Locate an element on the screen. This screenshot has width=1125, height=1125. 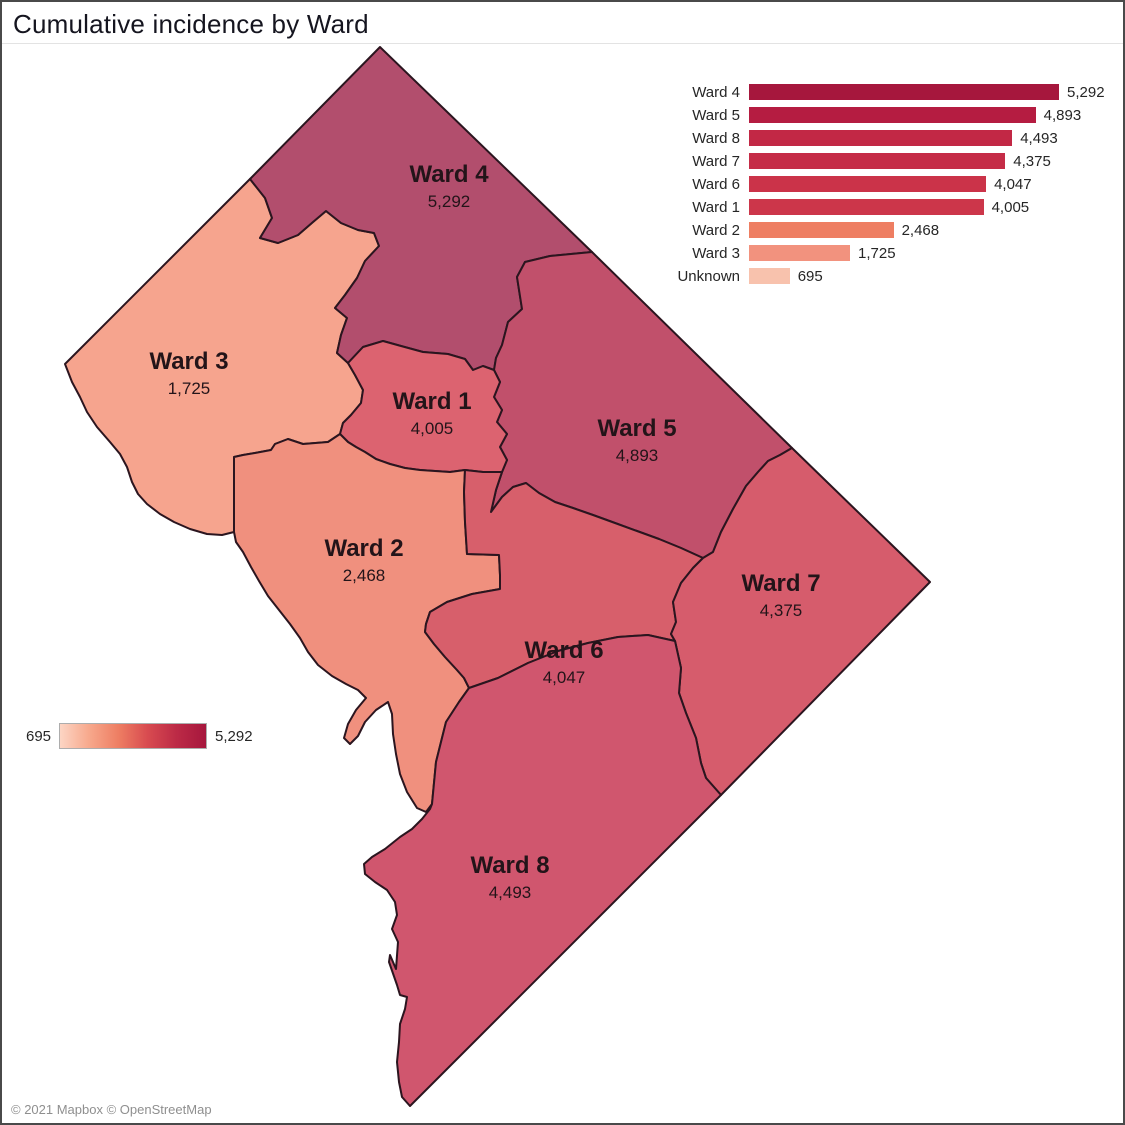
header: Cumulative incidence by Ward is located at coordinates (562, 23).